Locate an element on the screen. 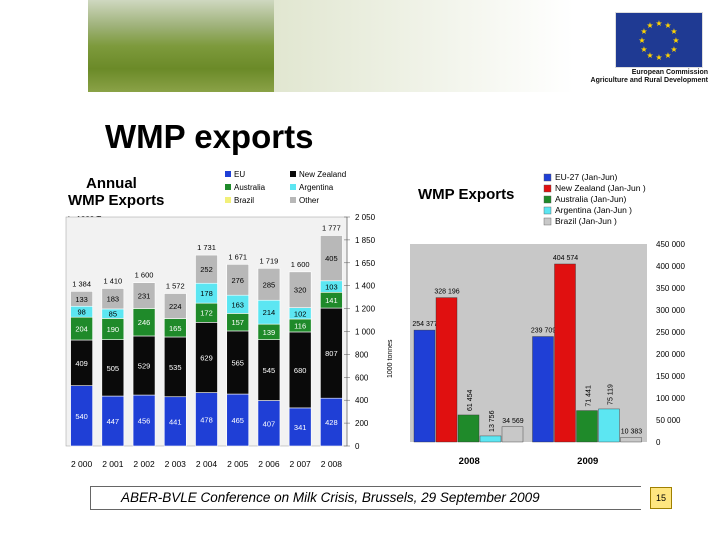 This screenshot has width=720, height=540. chart1-data-label: 456 is located at coordinates (144, 421).